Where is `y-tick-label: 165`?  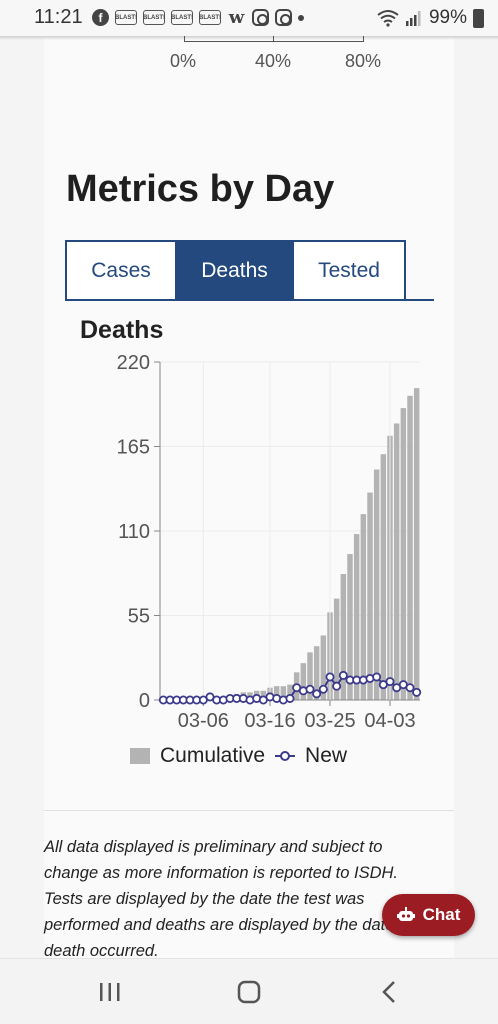
y-tick-label: 165 is located at coordinates (133, 448).